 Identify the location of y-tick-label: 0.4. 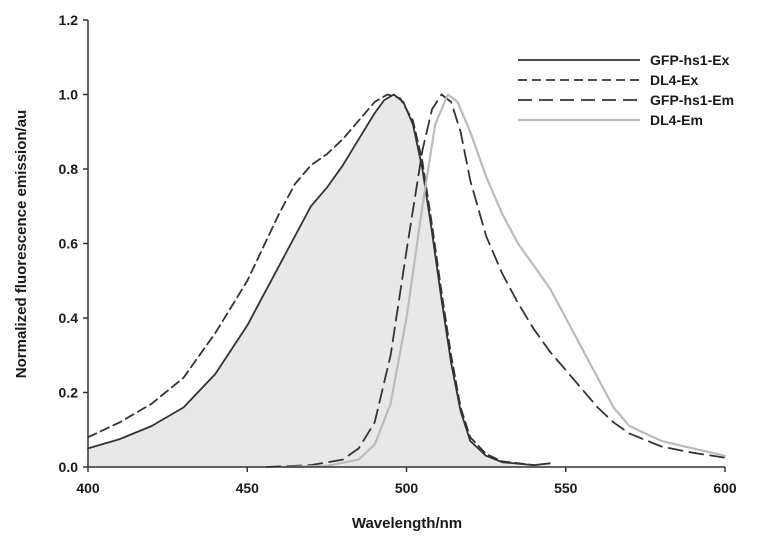
(69, 318).